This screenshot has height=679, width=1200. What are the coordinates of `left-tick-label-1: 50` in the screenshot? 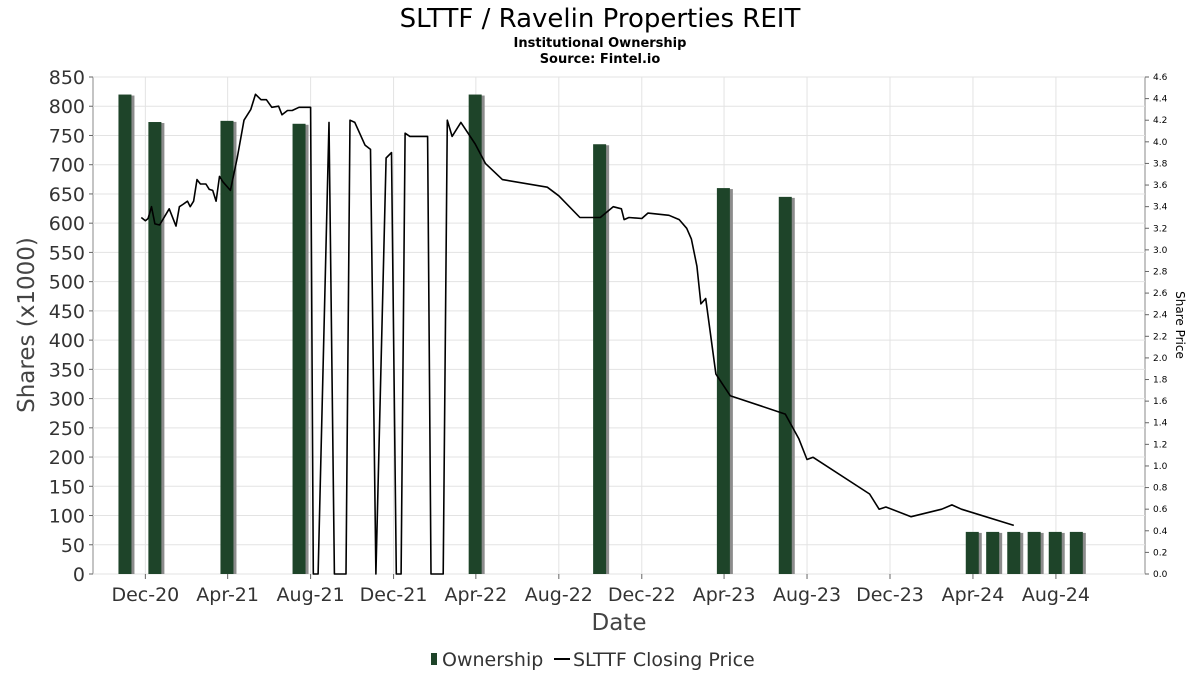 It's located at (73, 546).